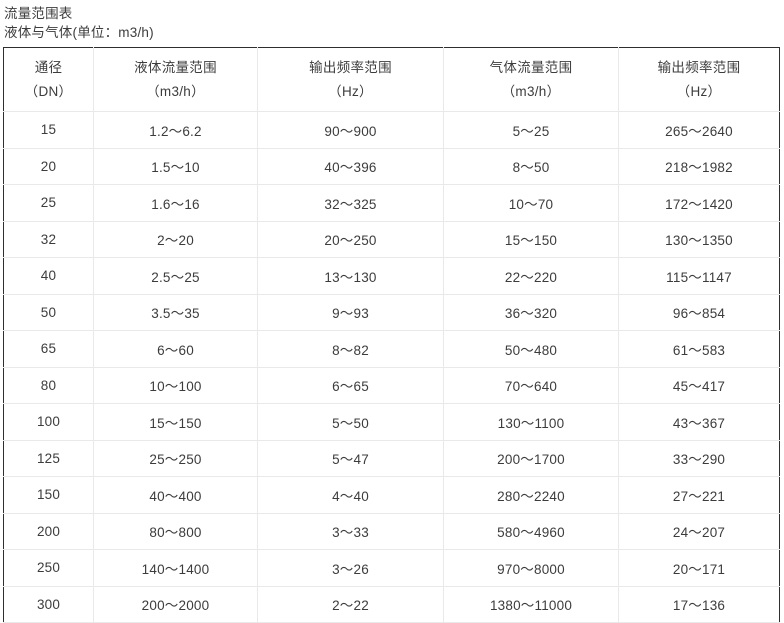  What do you see at coordinates (699, 239) in the screenshot?
I see `cell-gas-frequency: 130～1350` at bounding box center [699, 239].